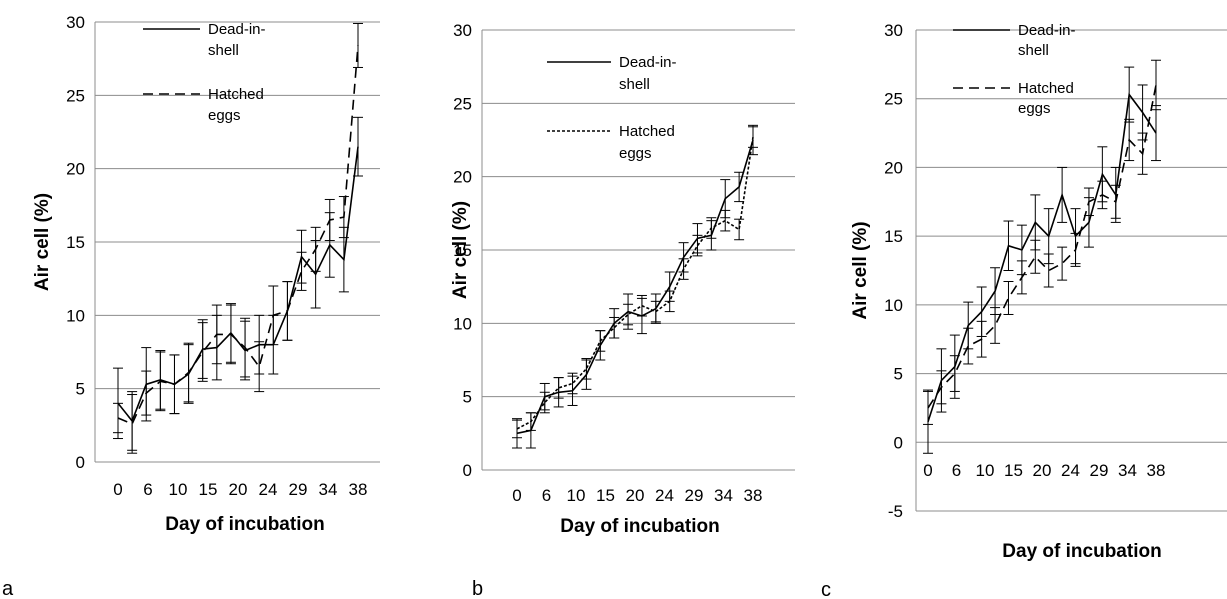 This screenshot has height=599, width=1227. I want to click on panel-label: c, so click(826, 589).